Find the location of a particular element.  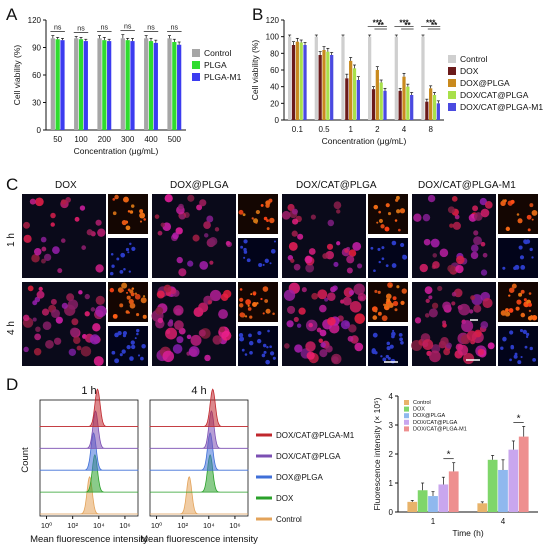

y-tick-label: 0 is located at coordinates (39, 130).